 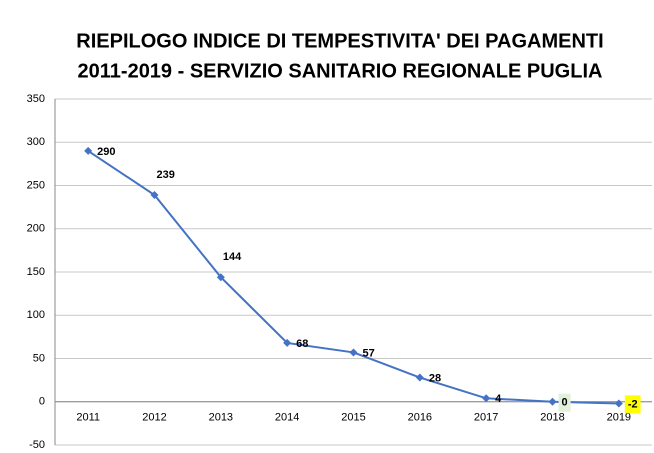 I want to click on x-tick-label: 2017, so click(x=486, y=418).